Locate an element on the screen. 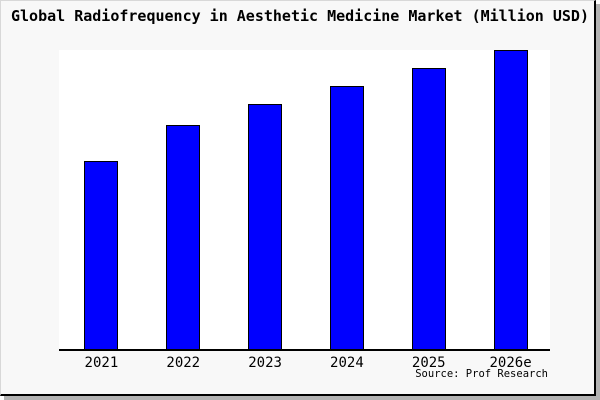  x-tick-label-2021: 2021 is located at coordinates (101, 363).